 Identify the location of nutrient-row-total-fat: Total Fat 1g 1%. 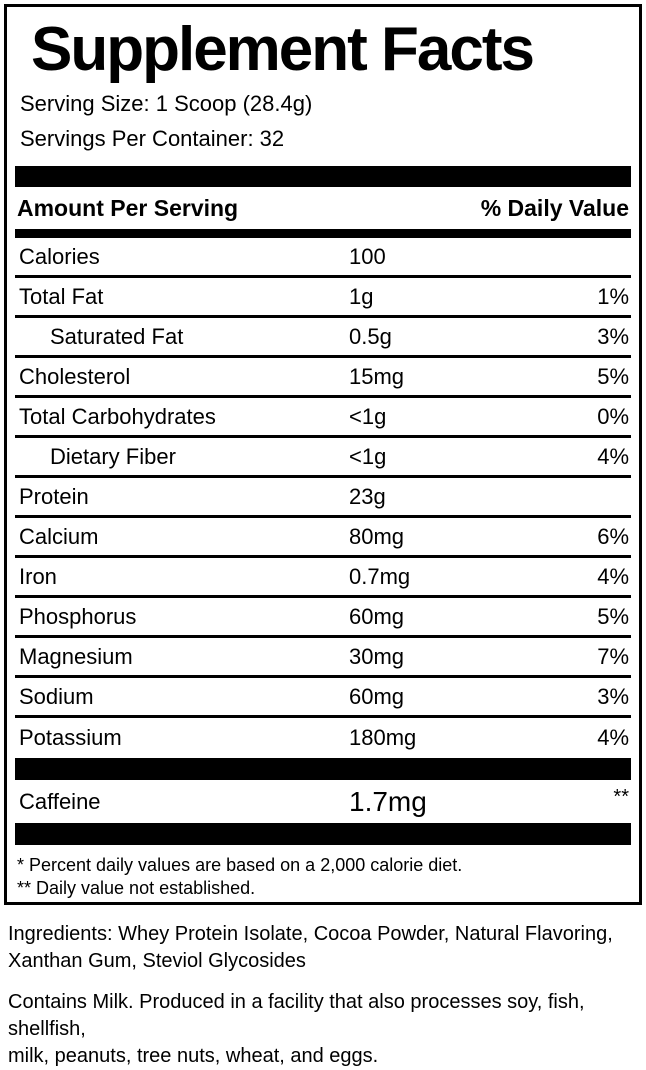
(323, 298).